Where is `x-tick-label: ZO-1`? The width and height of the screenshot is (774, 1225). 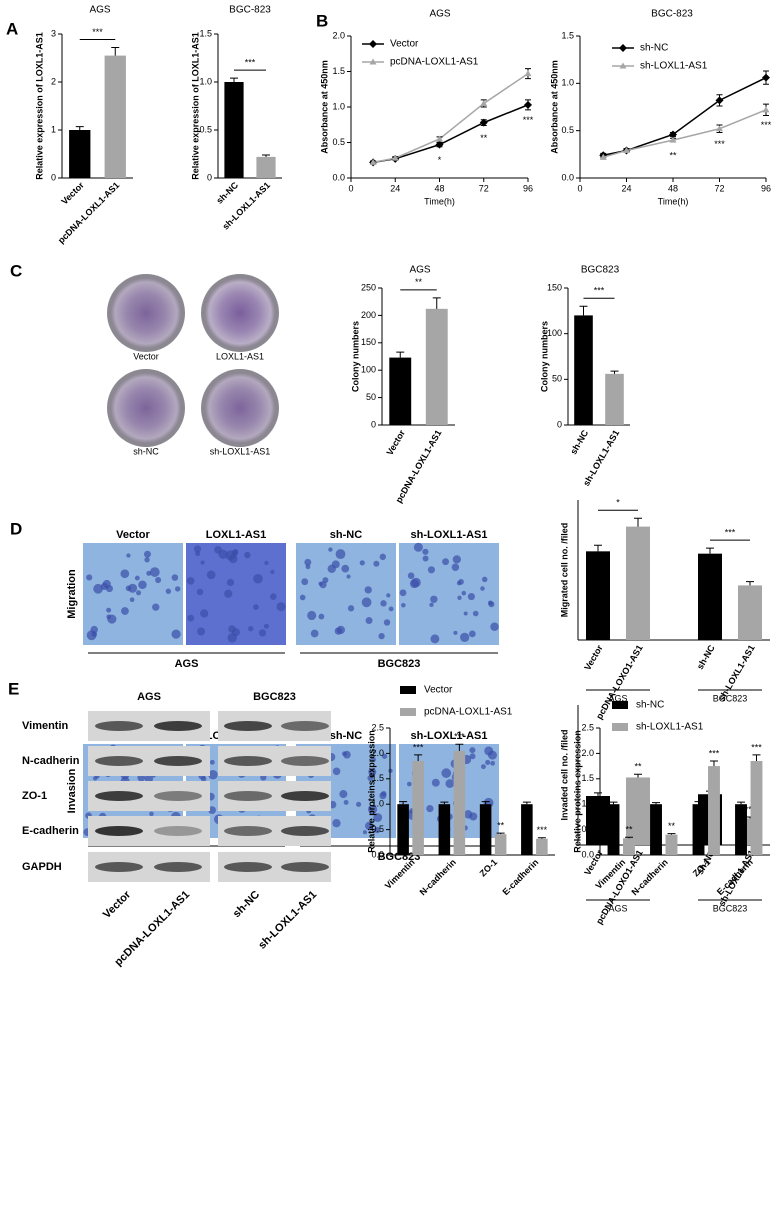
x-tick-label: ZO-1 is located at coordinates (489, 868).